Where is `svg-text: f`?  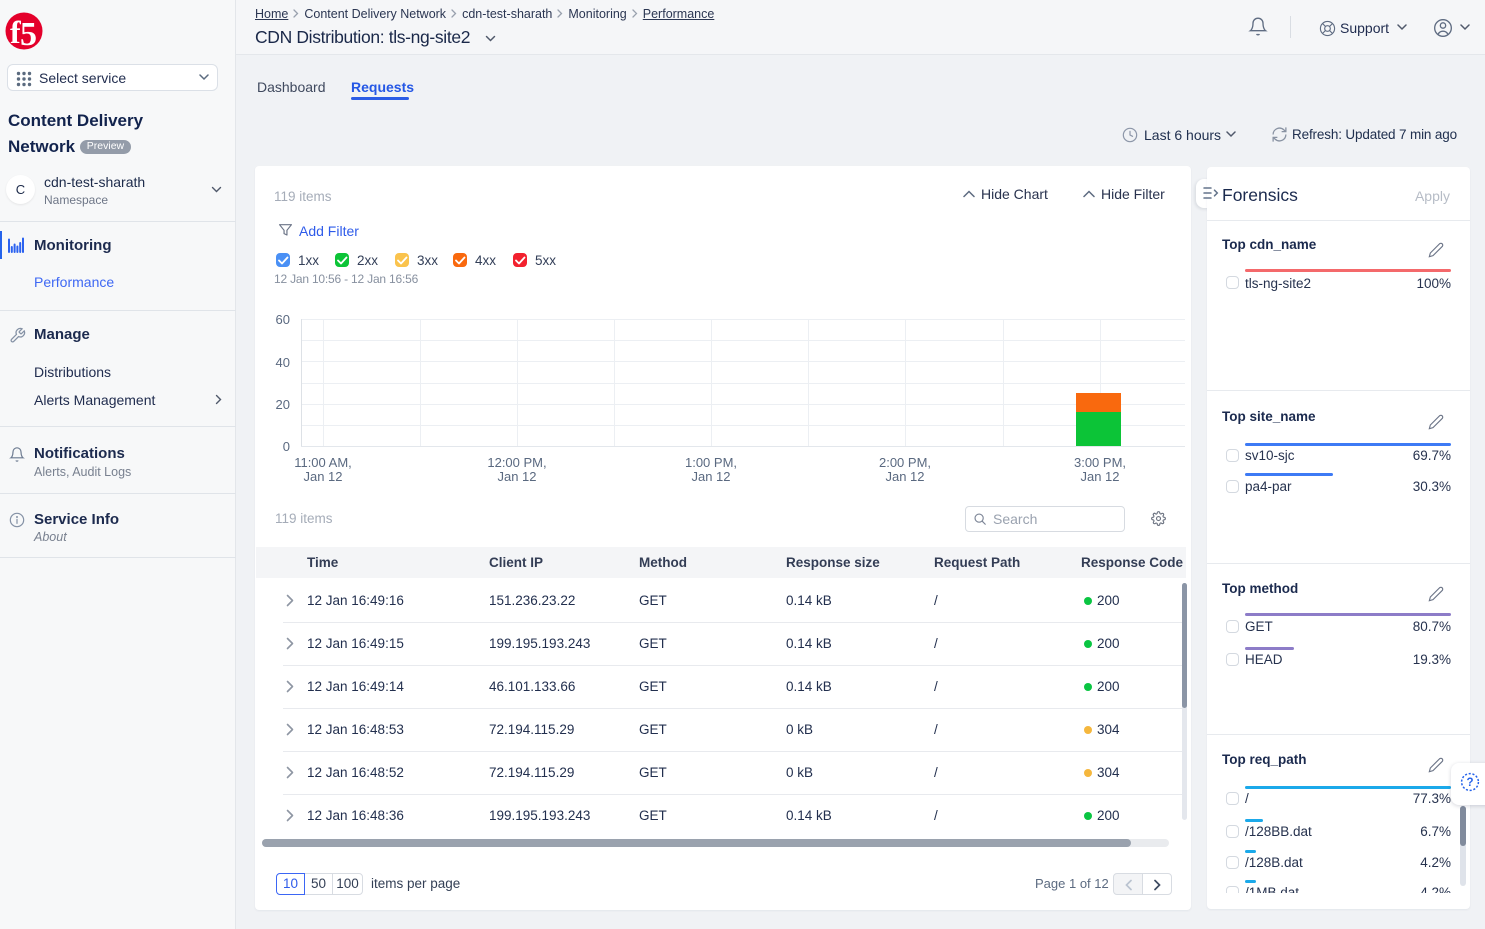 svg-text: f is located at coordinates (15, 32).